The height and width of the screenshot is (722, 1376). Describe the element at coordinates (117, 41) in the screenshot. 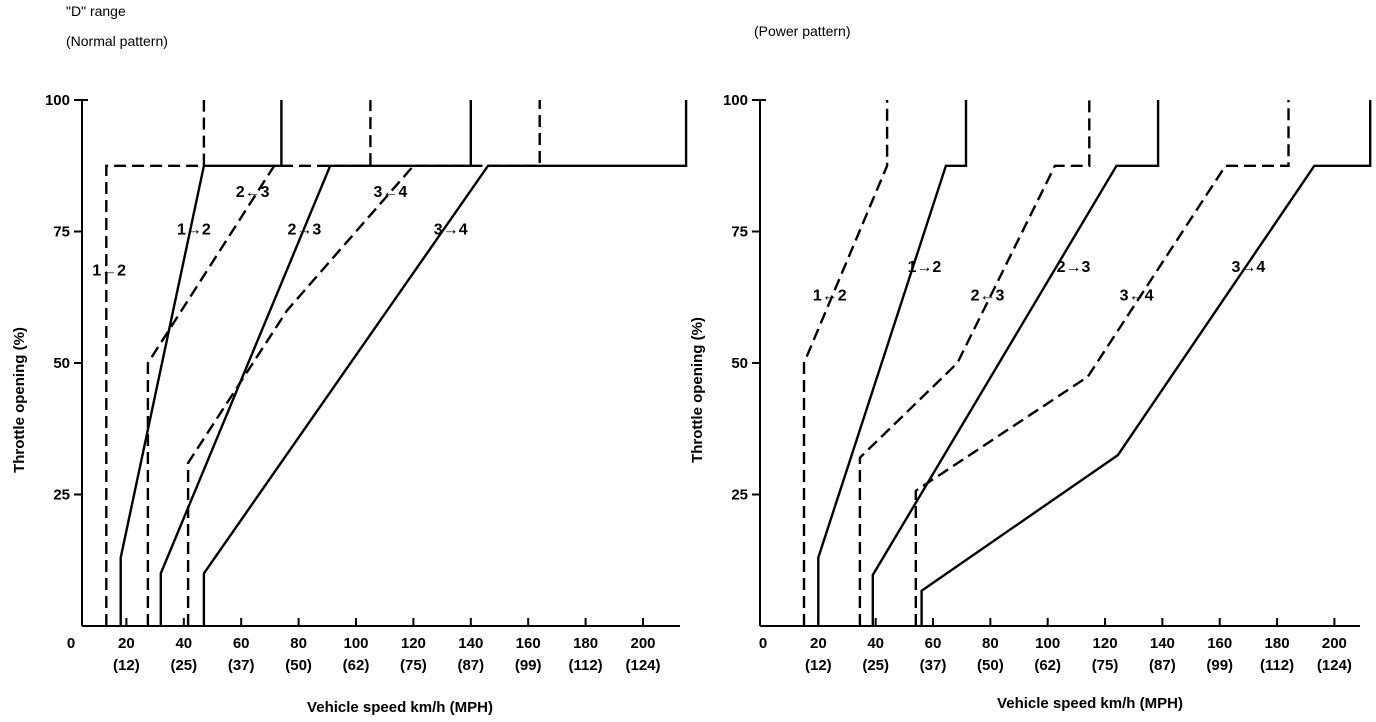

I see `chart-subtitle: (Normal pattern)` at that location.